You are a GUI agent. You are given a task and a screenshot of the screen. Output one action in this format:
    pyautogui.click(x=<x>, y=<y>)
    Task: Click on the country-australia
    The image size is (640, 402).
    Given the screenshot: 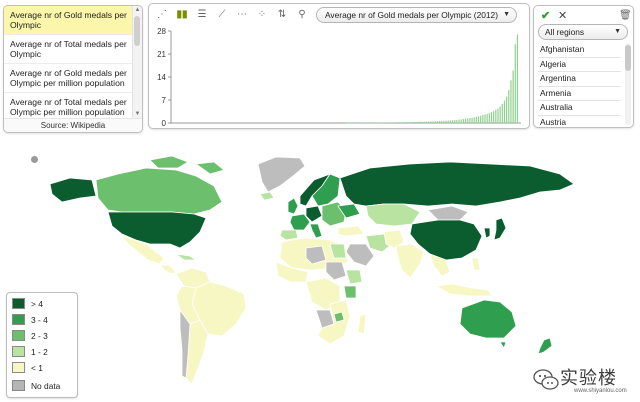 What is the action you would take?
    pyautogui.click(x=488, y=319)
    